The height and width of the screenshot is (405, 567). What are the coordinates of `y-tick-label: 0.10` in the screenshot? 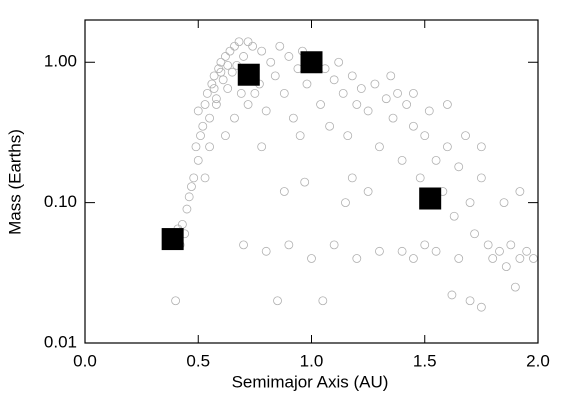 It's located at (60, 201).